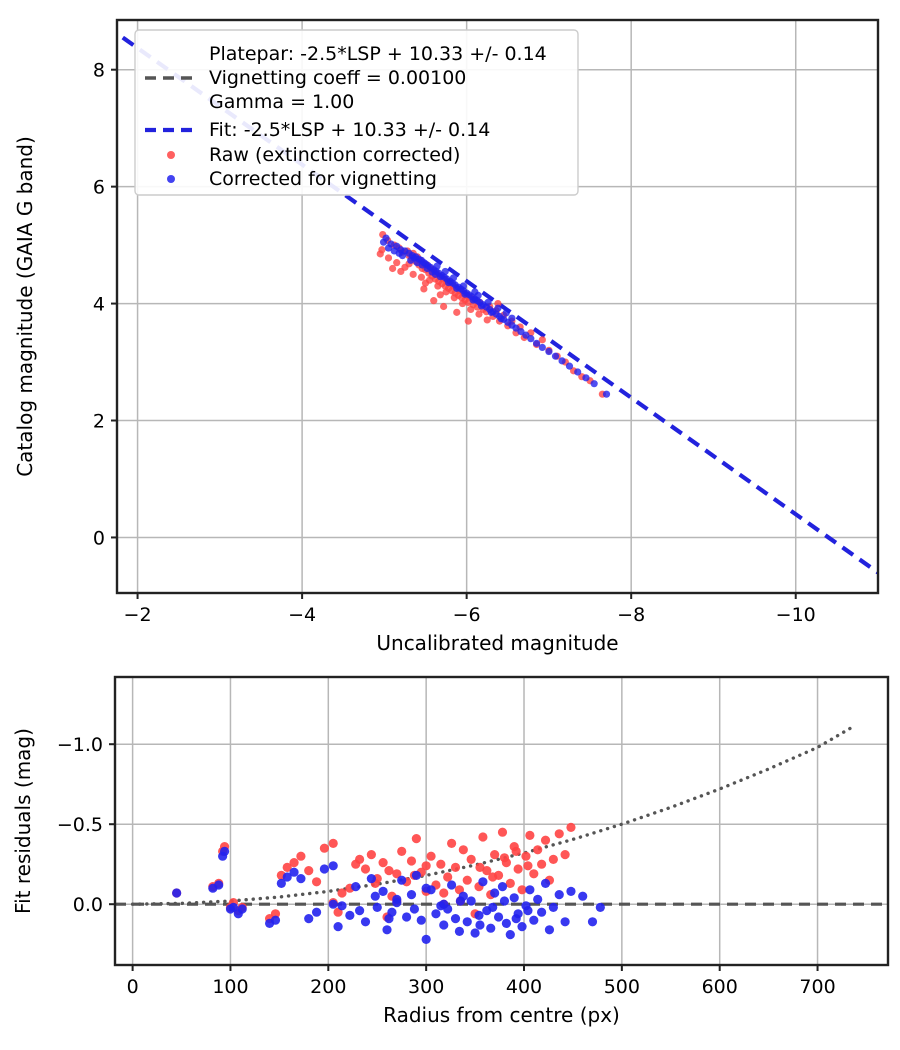 This screenshot has height=1050, width=900. I want to click on x-tick-label: 0, so click(133, 987).